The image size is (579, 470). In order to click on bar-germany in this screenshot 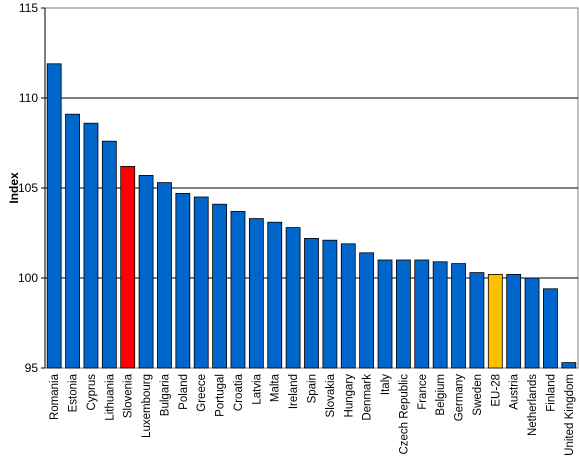, I will do `click(458, 316)`.